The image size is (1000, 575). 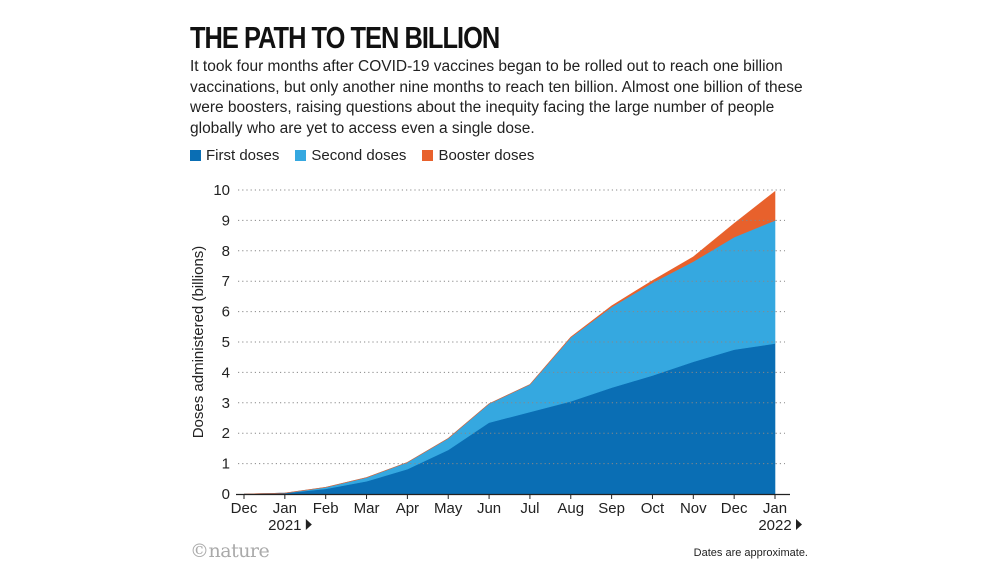 I want to click on x-tick-label-5: May, so click(x=448, y=508).